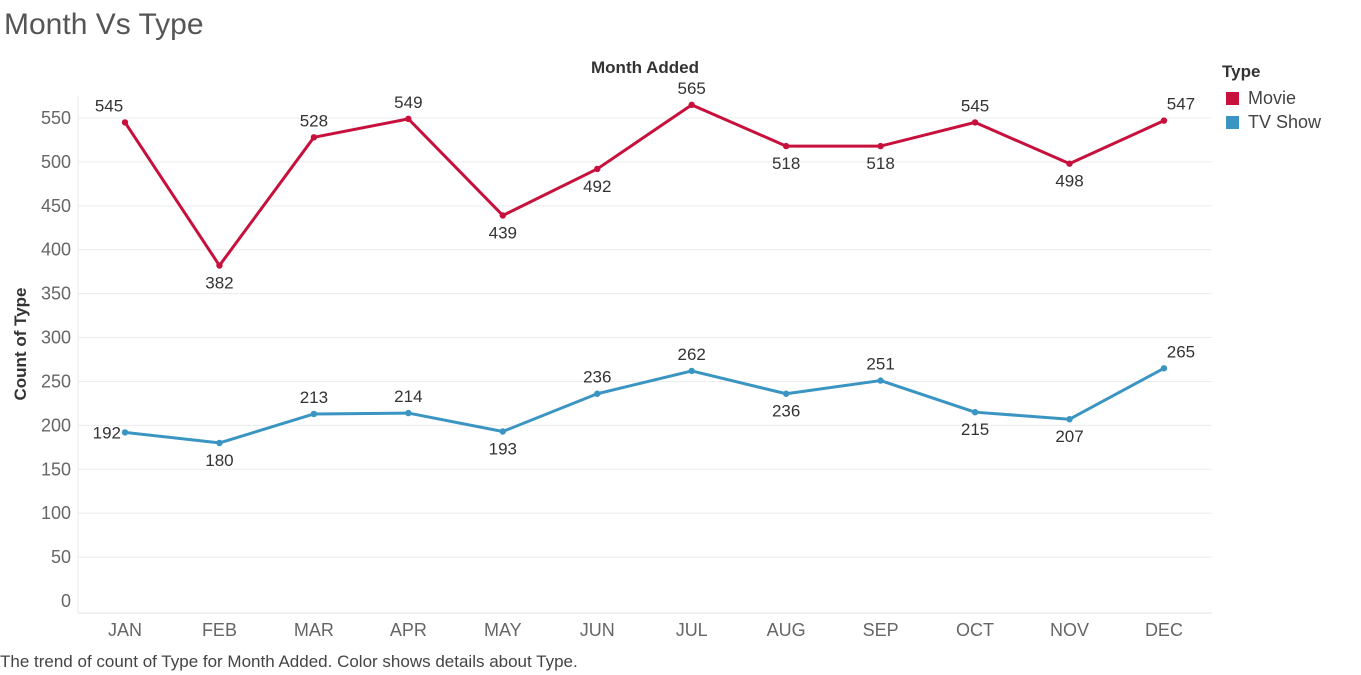  I want to click on x-tick-label: SEP, so click(881, 630).